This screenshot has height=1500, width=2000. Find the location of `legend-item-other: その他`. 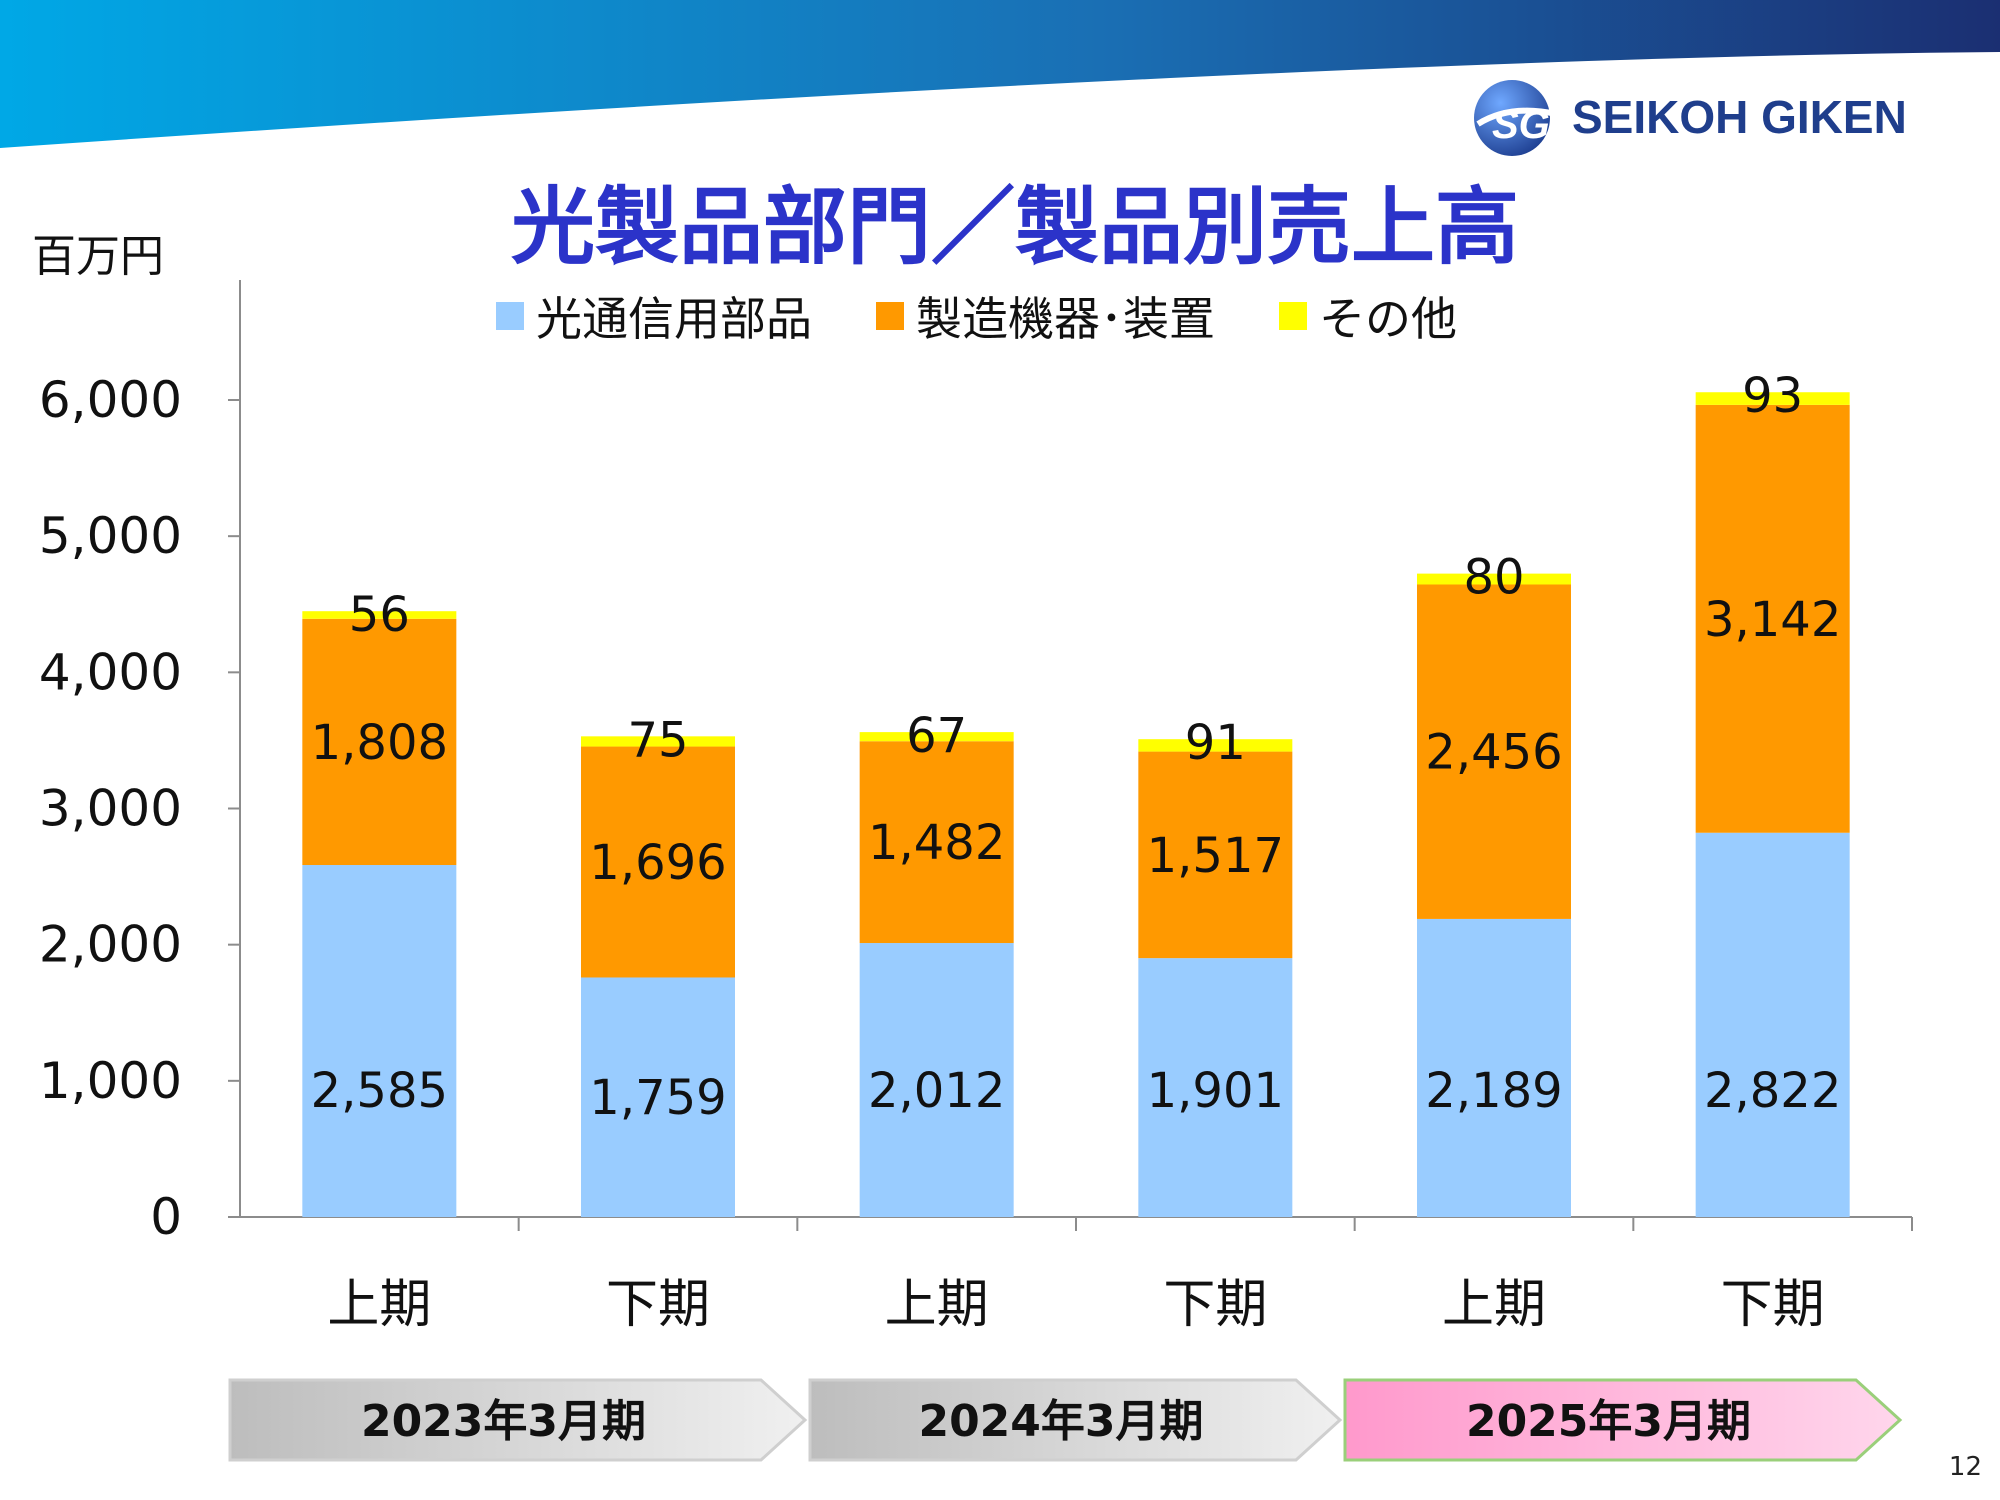

legend-item-other: その他 is located at coordinates (1368, 316).